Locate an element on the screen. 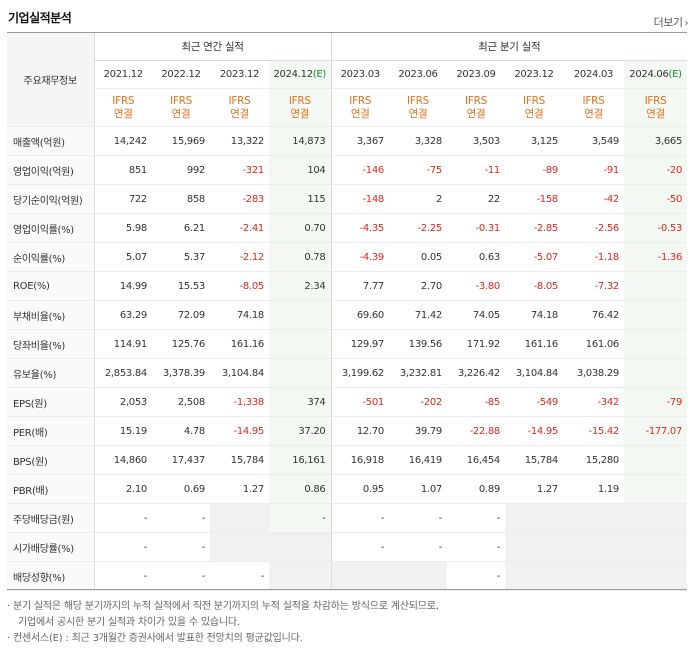 The image size is (694, 648). period-label: 2023.06 is located at coordinates (418, 74).